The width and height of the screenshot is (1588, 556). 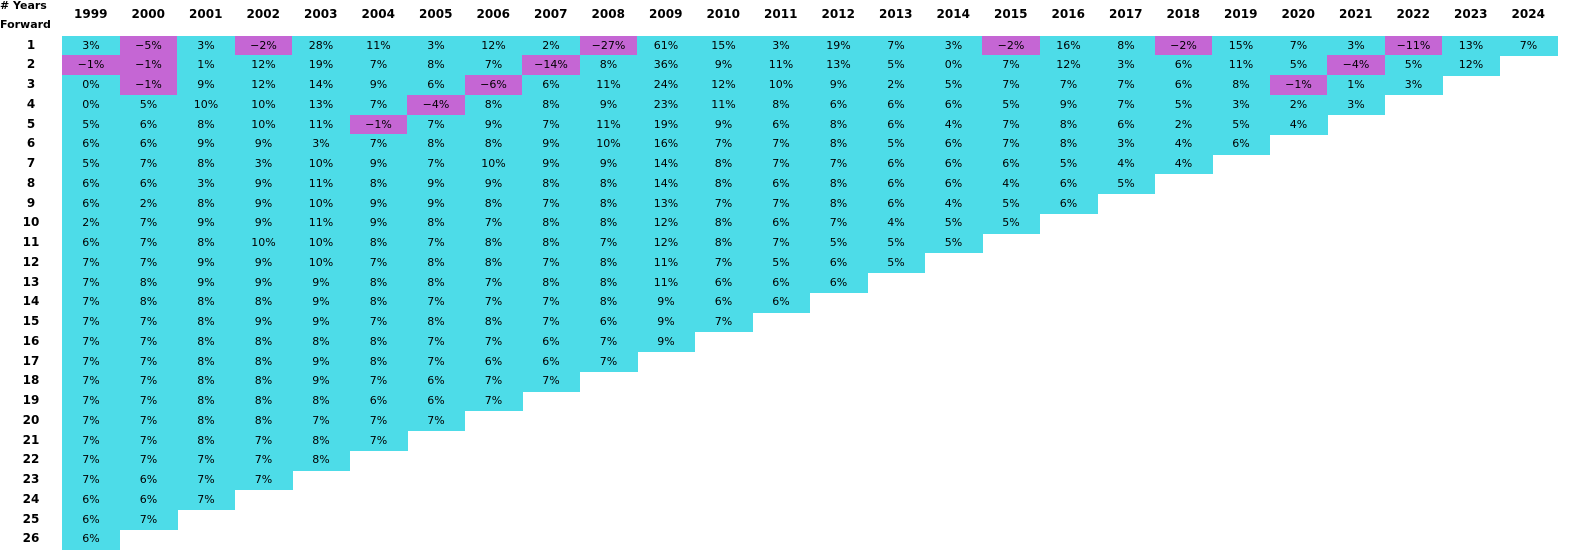 I want to click on column-header-1999: 1999, so click(x=91, y=14).